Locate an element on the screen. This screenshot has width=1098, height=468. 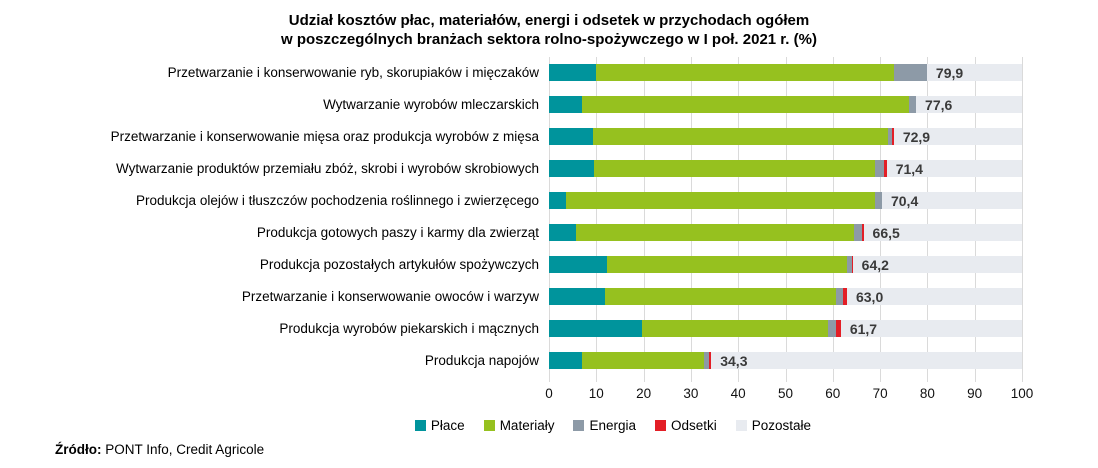
bar-row: 63,0 is located at coordinates (785, 297).